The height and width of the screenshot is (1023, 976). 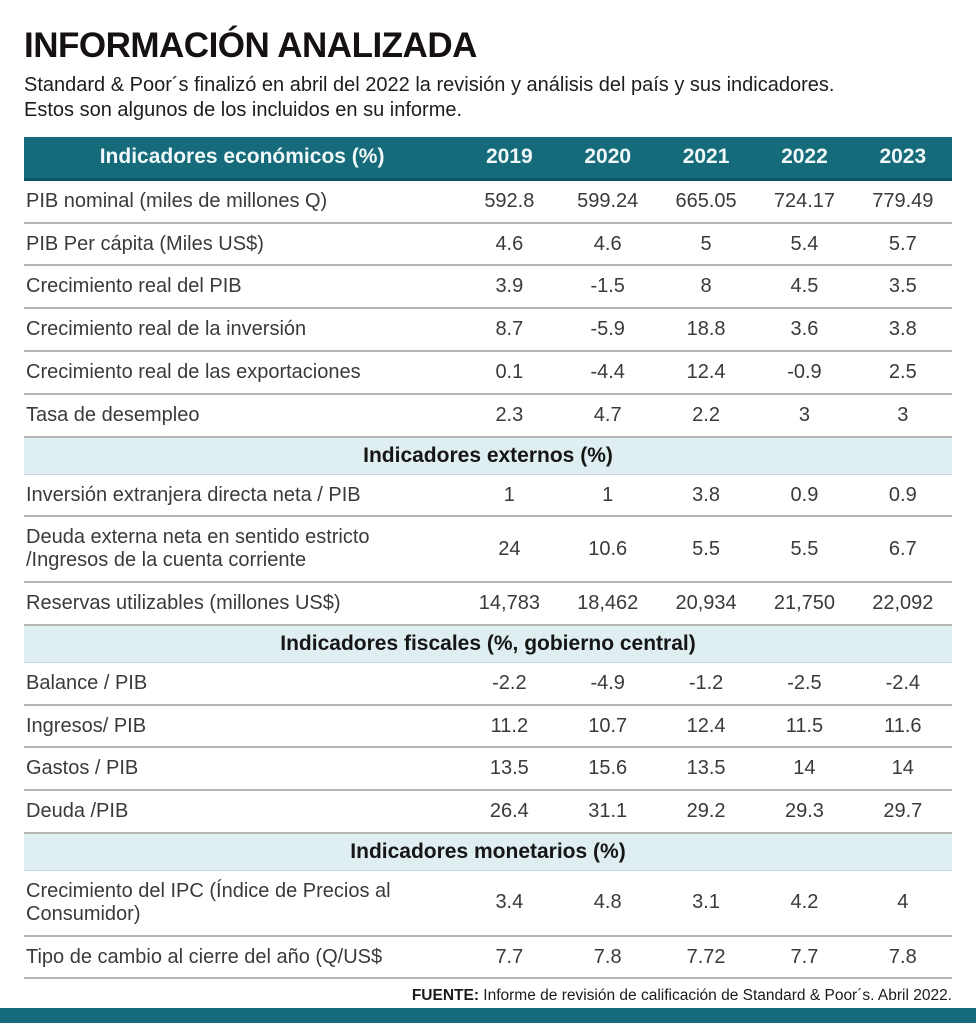 I want to click on cell-value: 724.17, so click(x=804, y=201).